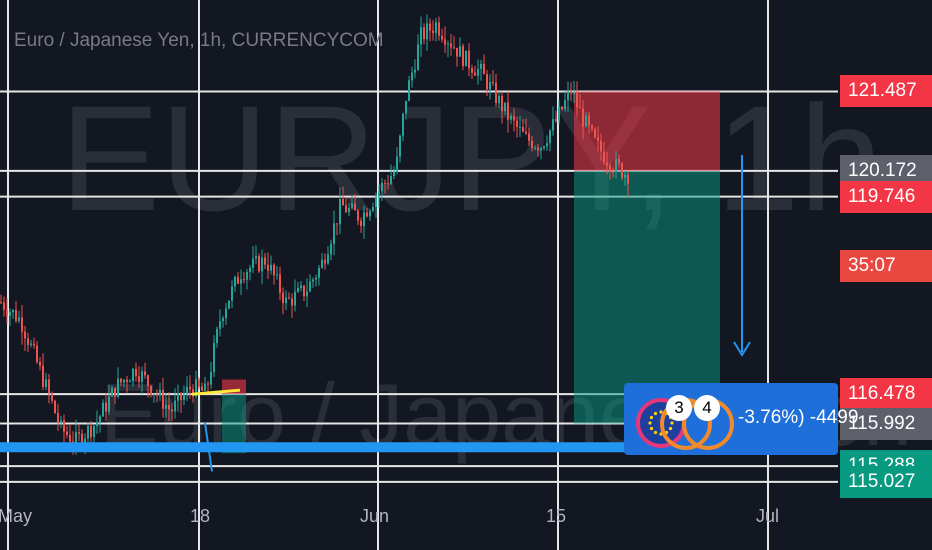 This screenshot has height=550, width=932. Describe the element at coordinates (886, 265) in the screenshot. I see `price-label: 35:07` at that location.